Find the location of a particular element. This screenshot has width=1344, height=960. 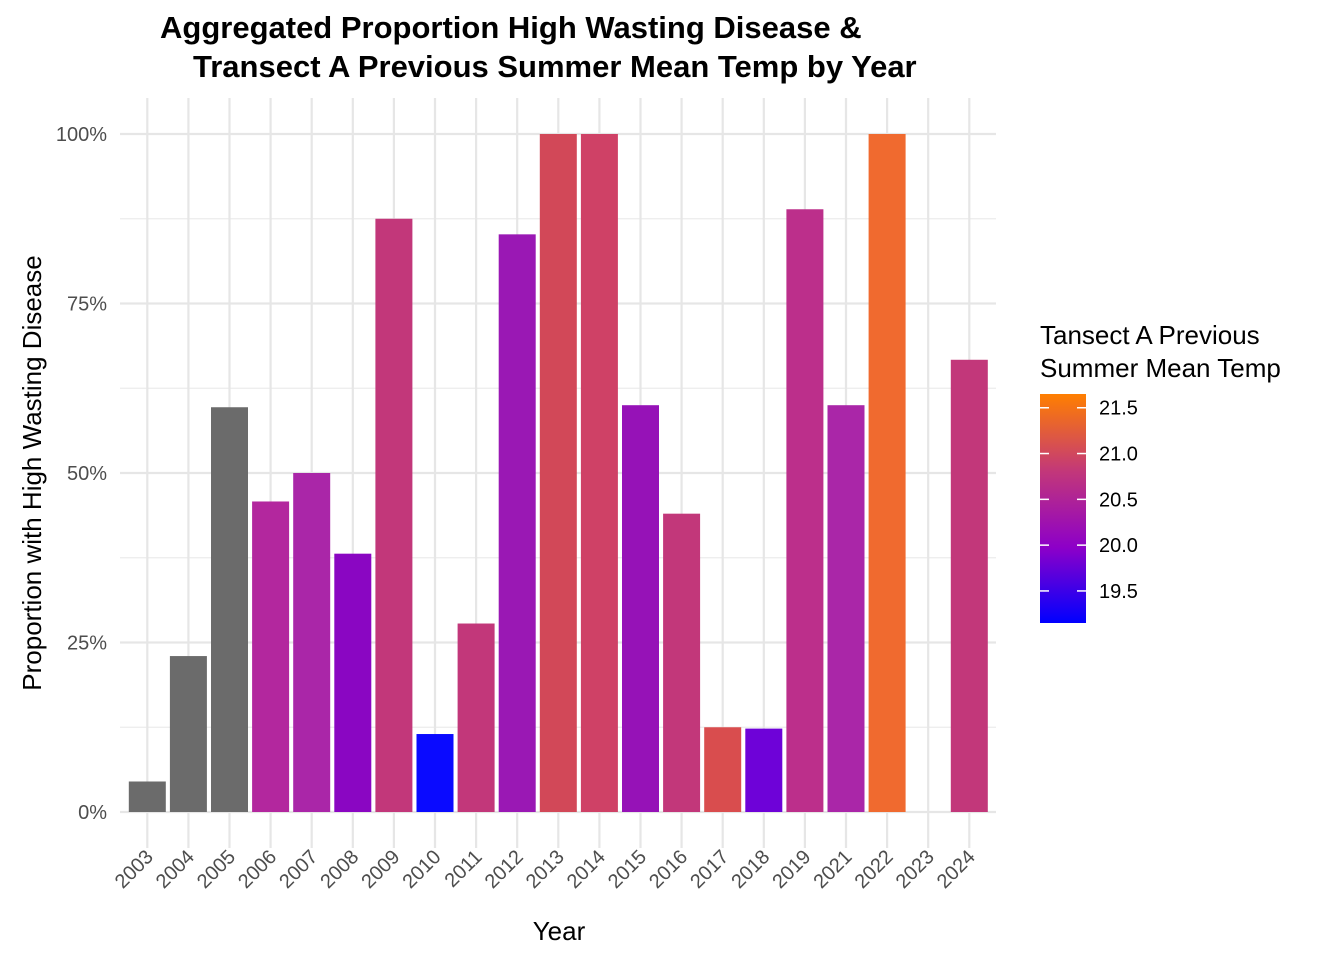

y-tick-label: 50% is located at coordinates (87, 474).